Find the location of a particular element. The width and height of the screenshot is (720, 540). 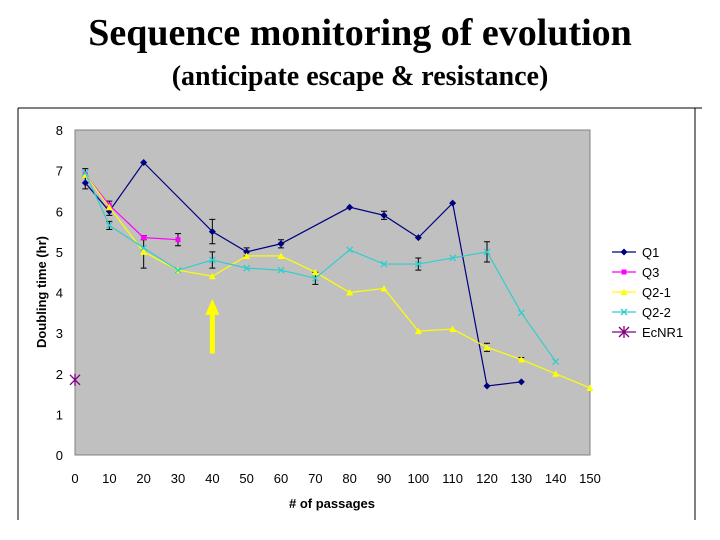

legend: Q1 Q3 Q2-1 Q2-2 EcNR1 is located at coordinates (647, 292).